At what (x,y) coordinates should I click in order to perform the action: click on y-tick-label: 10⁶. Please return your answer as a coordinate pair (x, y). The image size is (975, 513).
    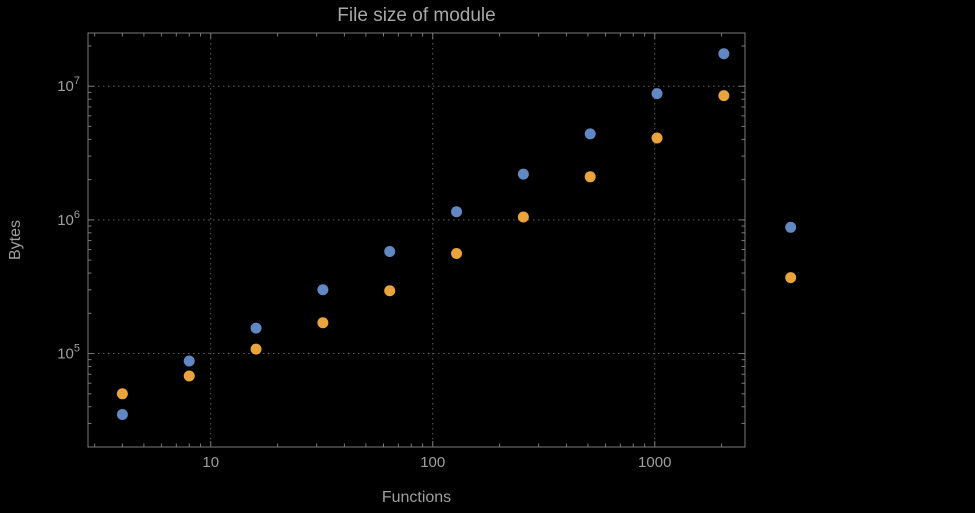
    Looking at the image, I should click on (68, 219).